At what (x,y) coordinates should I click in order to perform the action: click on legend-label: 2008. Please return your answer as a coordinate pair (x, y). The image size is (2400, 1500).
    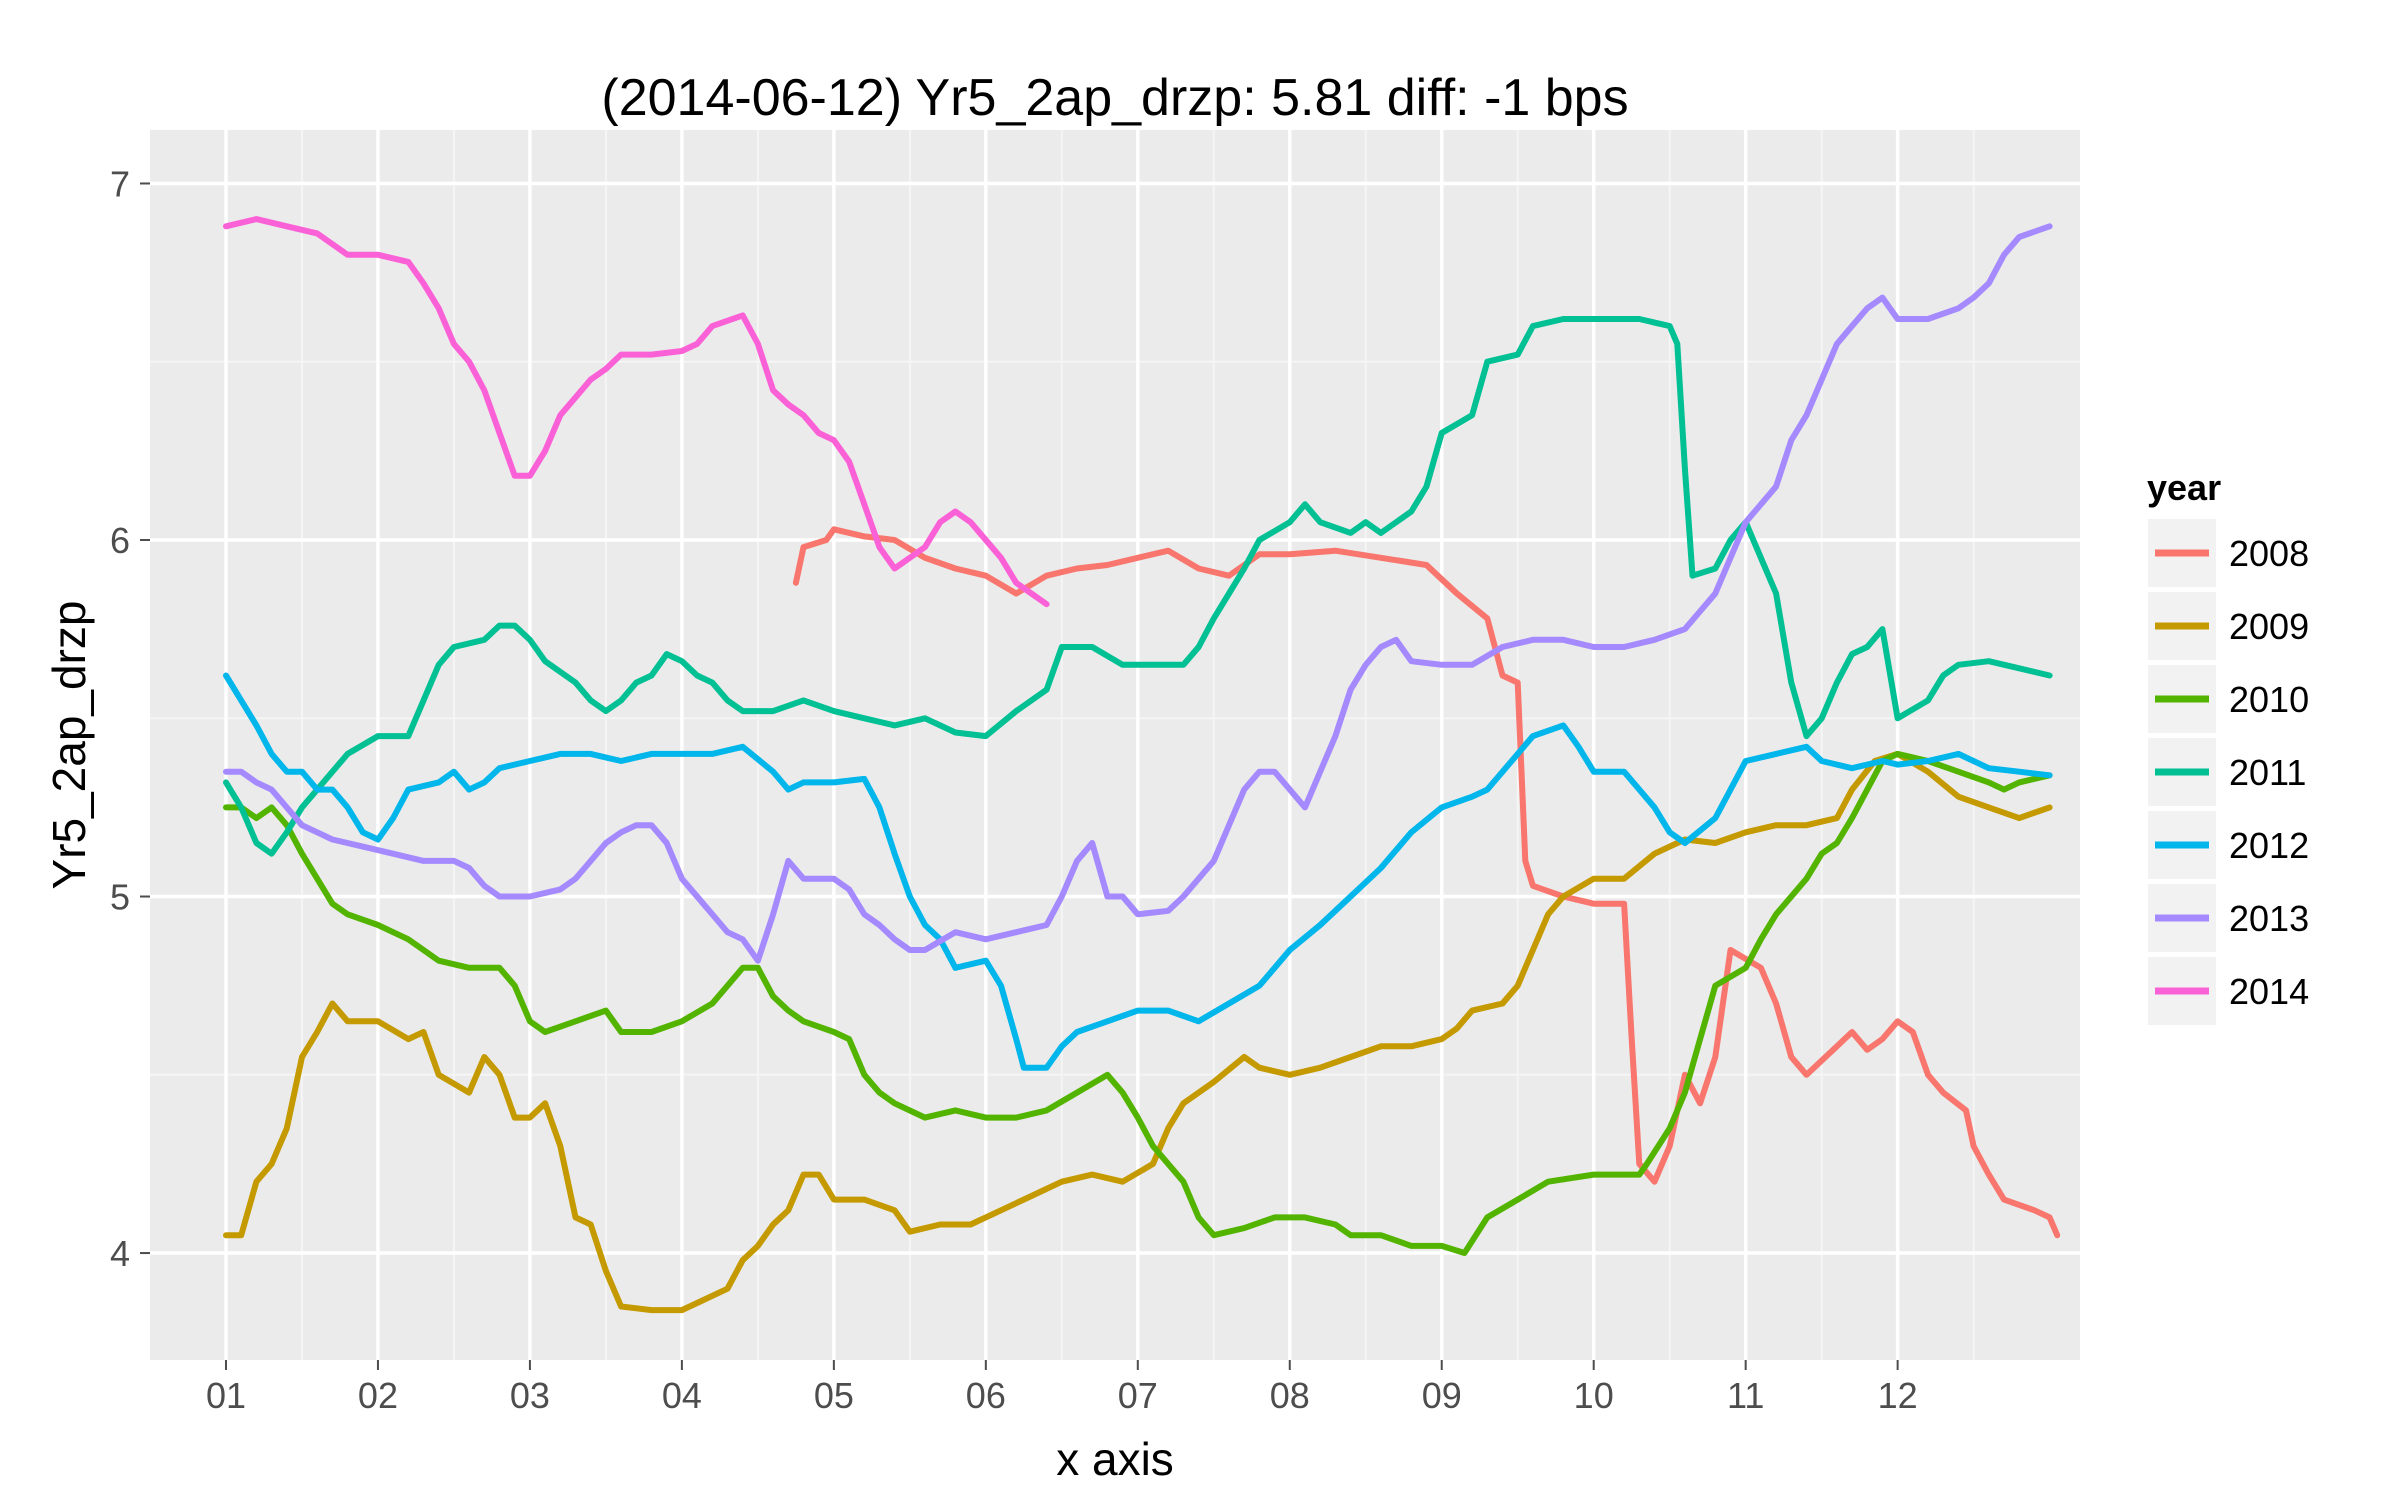
    Looking at the image, I should click on (2269, 553).